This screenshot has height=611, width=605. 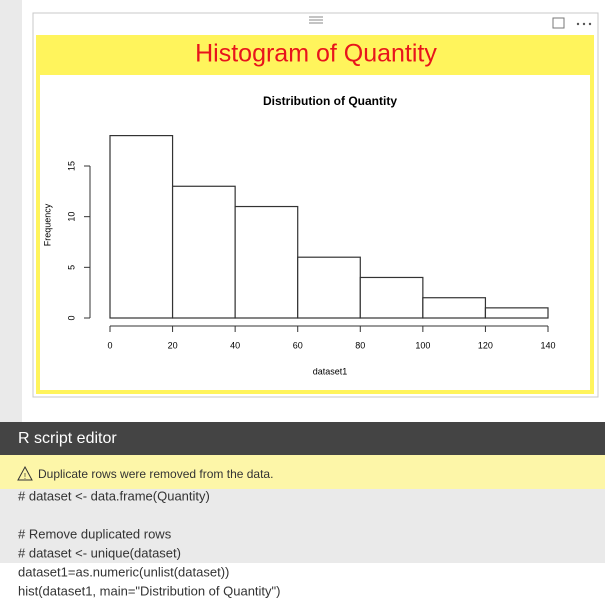 What do you see at coordinates (302, 526) in the screenshot?
I see `code-area` at bounding box center [302, 526].